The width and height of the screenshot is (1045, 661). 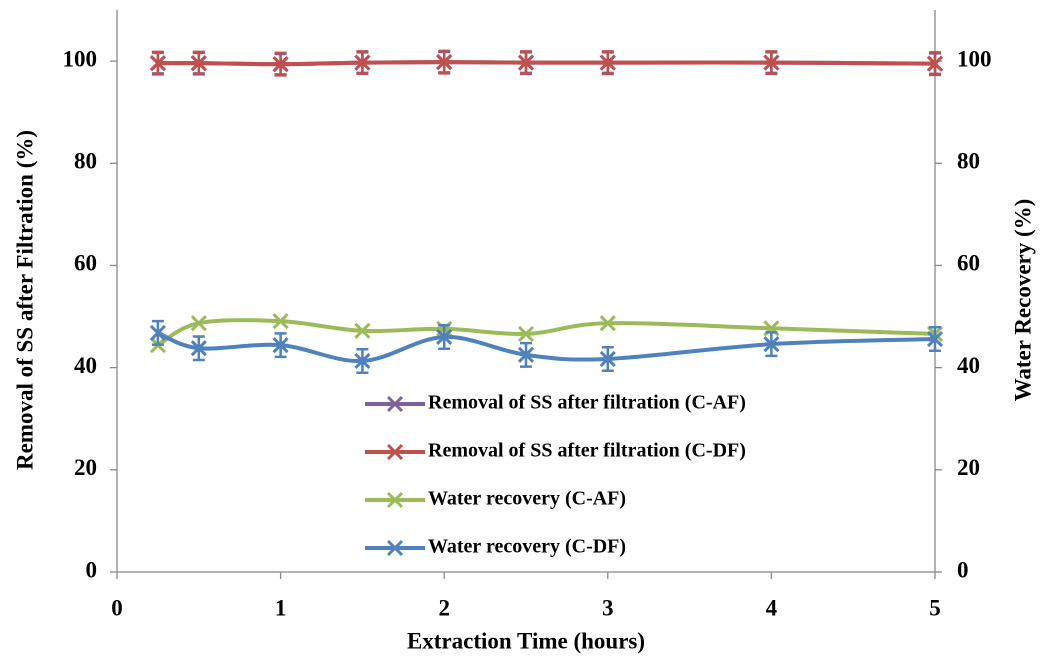 I want to click on y2-tick-label: 40, so click(x=968, y=365).